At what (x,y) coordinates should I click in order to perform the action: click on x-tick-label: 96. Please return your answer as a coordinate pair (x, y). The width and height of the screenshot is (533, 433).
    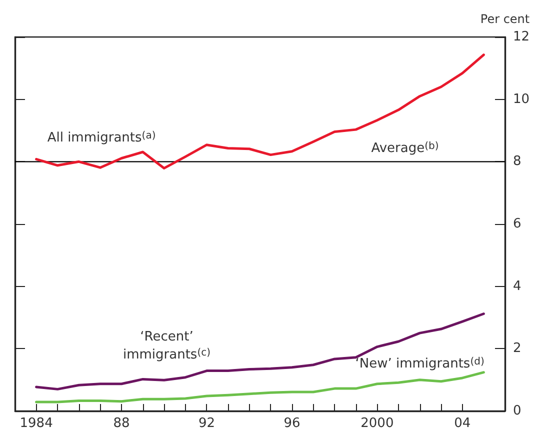
    Looking at the image, I should click on (292, 423).